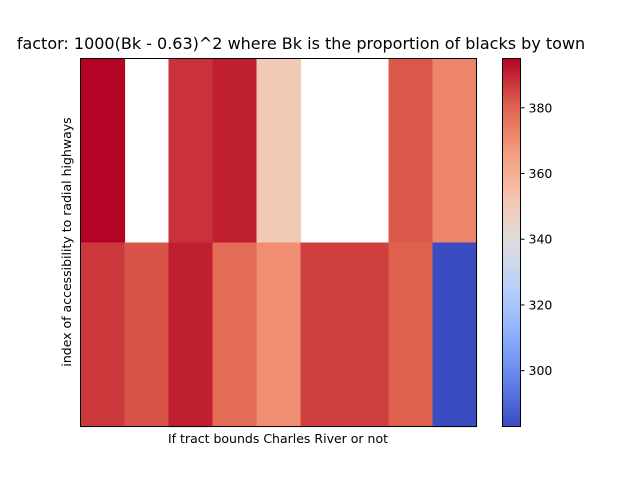  I want to click on colorbar-tick-label: 320, so click(541, 304).